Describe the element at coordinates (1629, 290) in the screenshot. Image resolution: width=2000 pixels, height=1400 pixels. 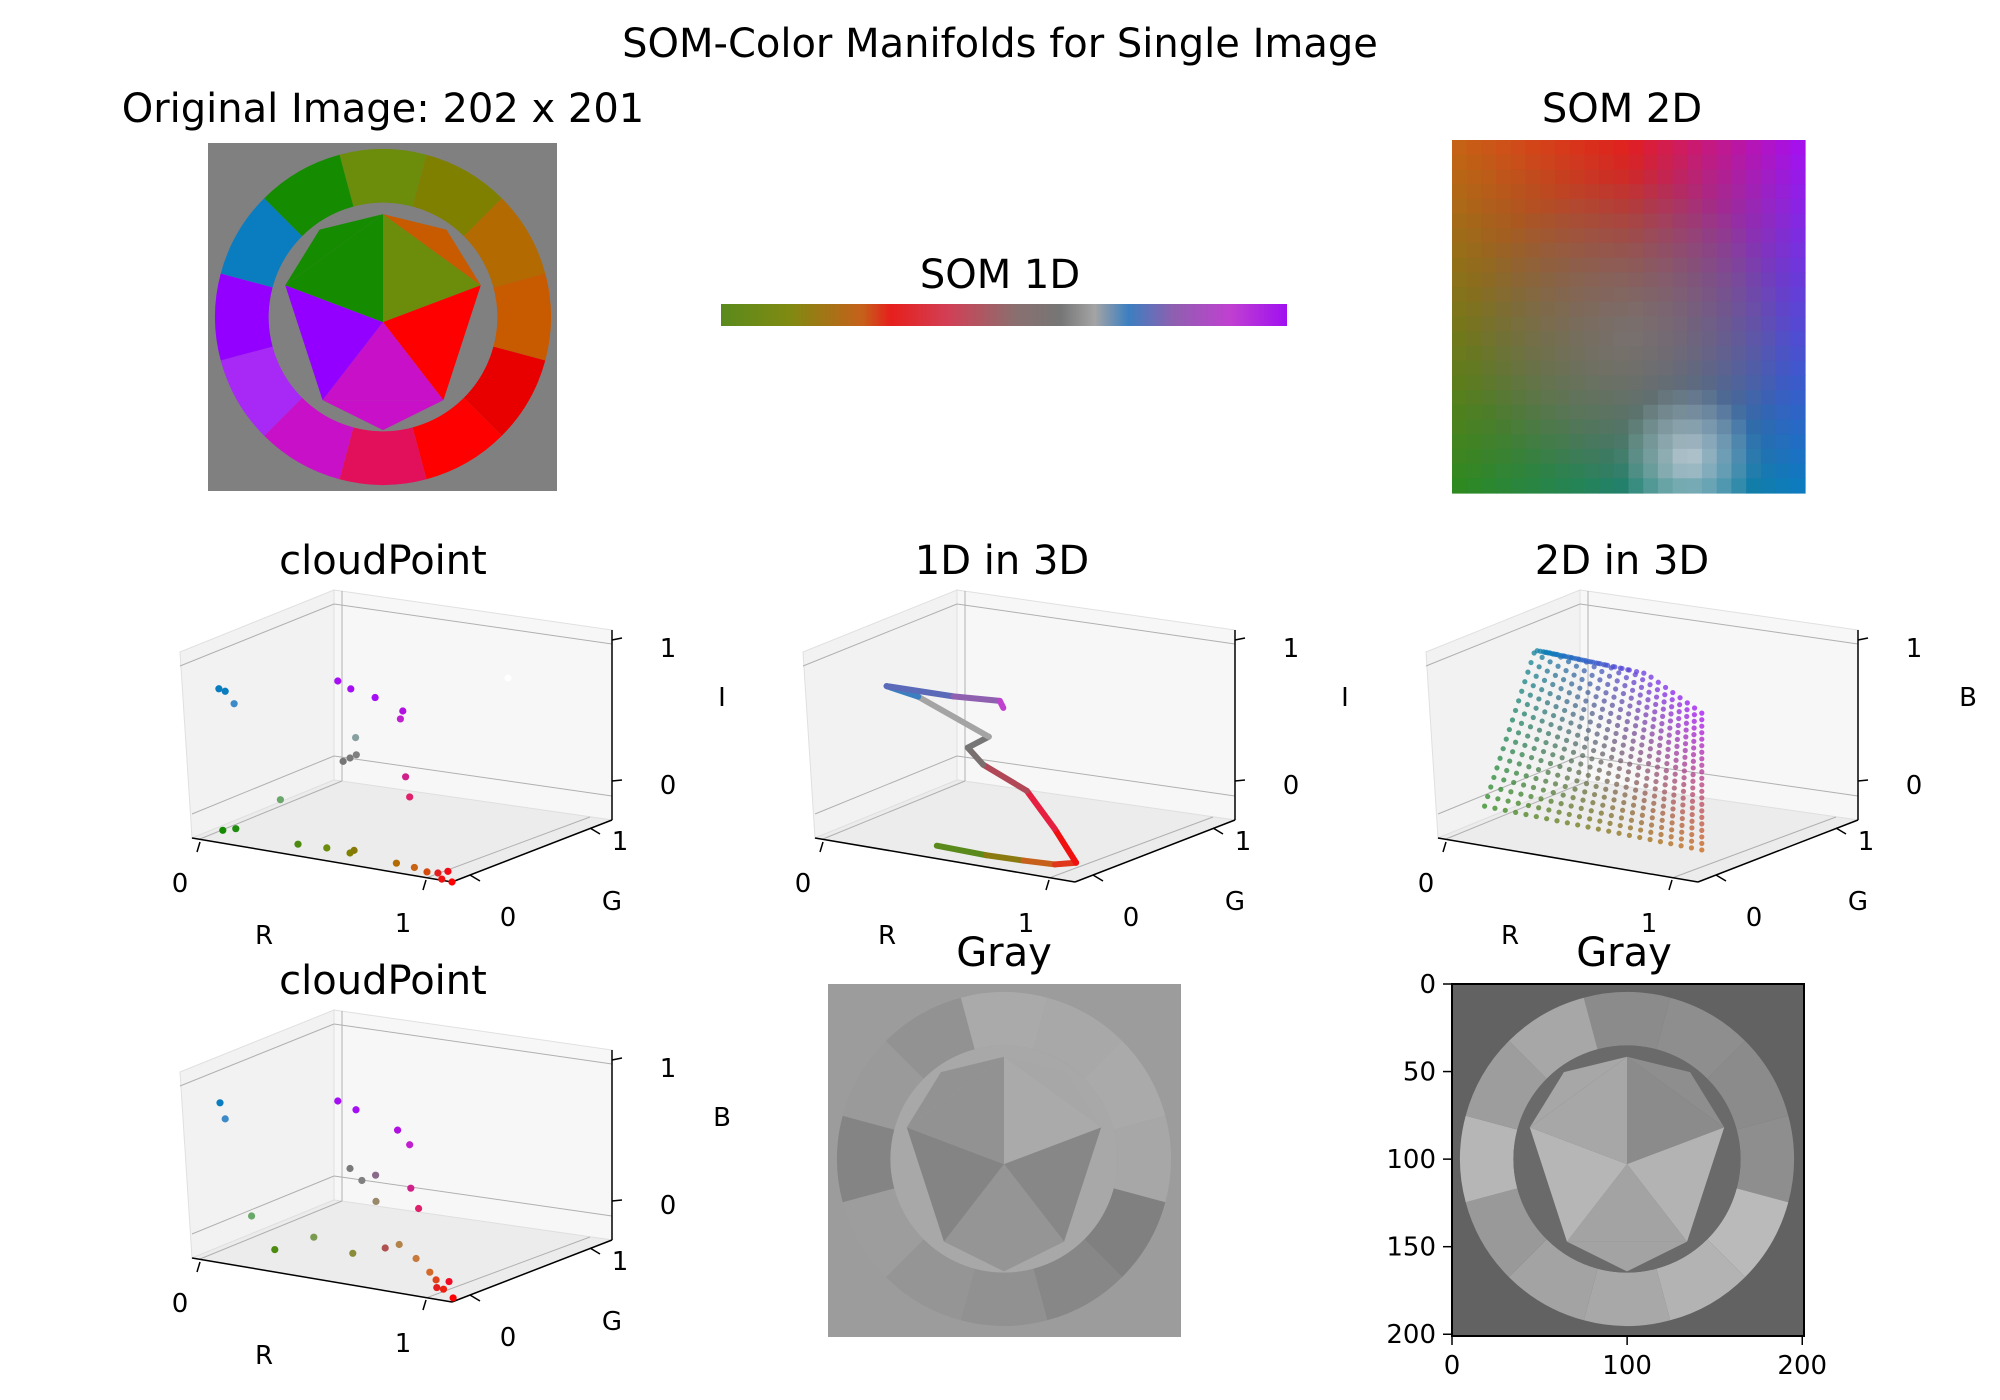
I see `panel-som-2d: SOM 2D` at that location.